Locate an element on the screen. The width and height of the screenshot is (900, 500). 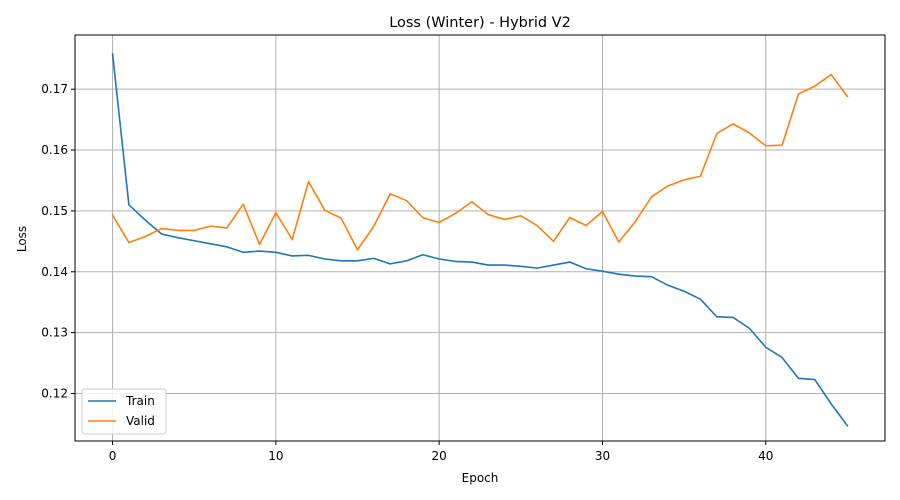
chart-title: Loss (Winter) - Hybrid V2 is located at coordinates (480, 23).